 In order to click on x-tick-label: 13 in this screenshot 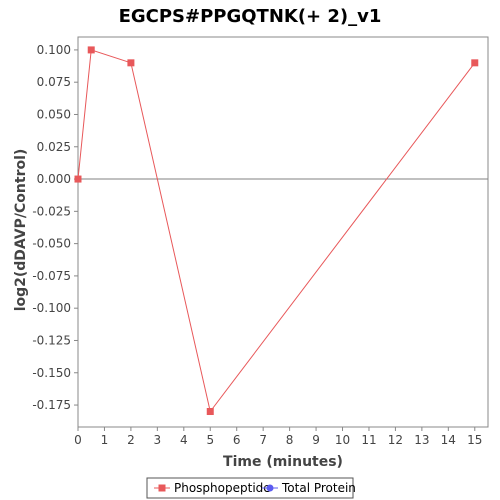, I will do `click(421, 440)`.